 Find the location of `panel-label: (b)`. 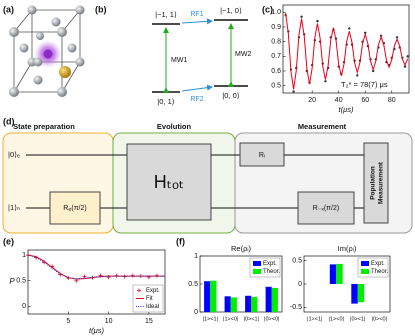

panel-label: (b) is located at coordinates (101, 9).